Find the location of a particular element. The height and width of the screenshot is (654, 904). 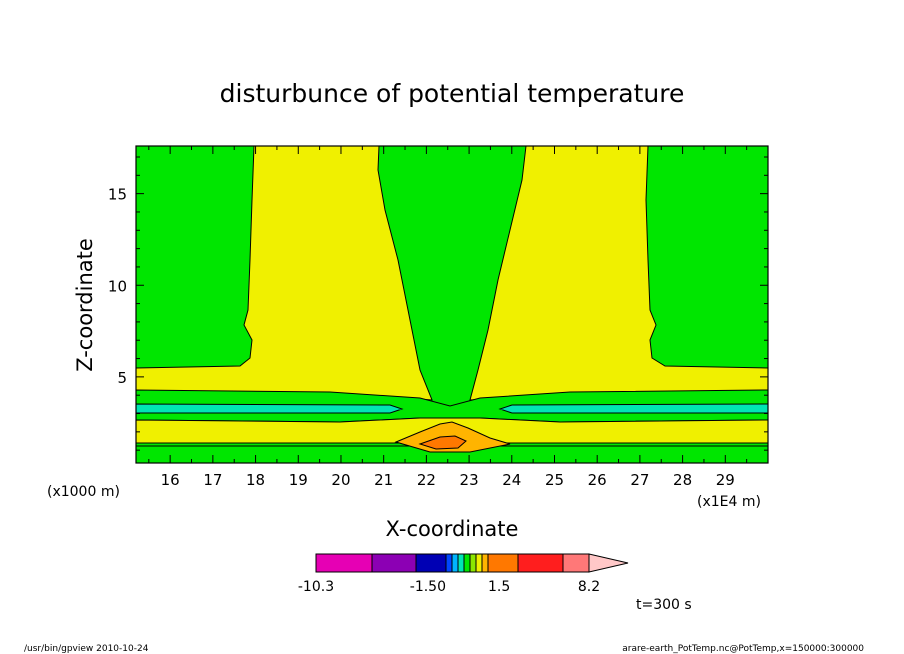

colorbar is located at coordinates (472, 563).